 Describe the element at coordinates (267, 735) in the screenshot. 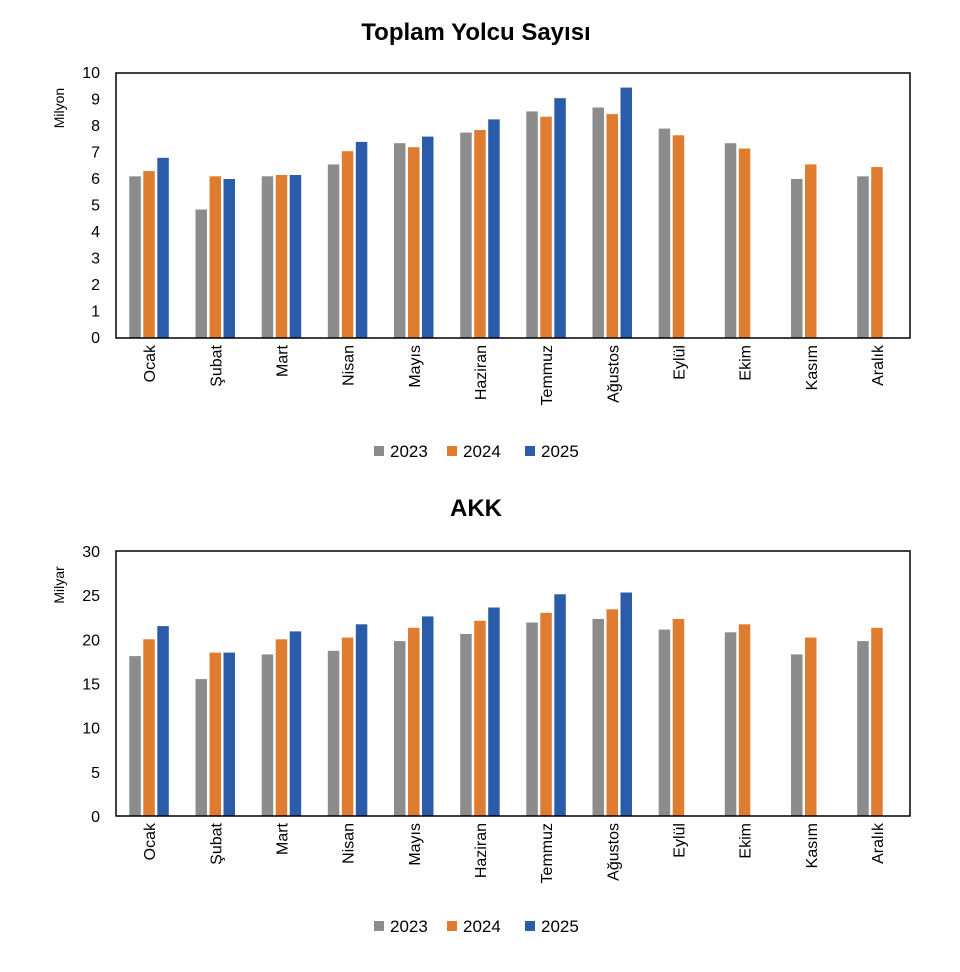

I see `bar-2023-Mart` at that location.